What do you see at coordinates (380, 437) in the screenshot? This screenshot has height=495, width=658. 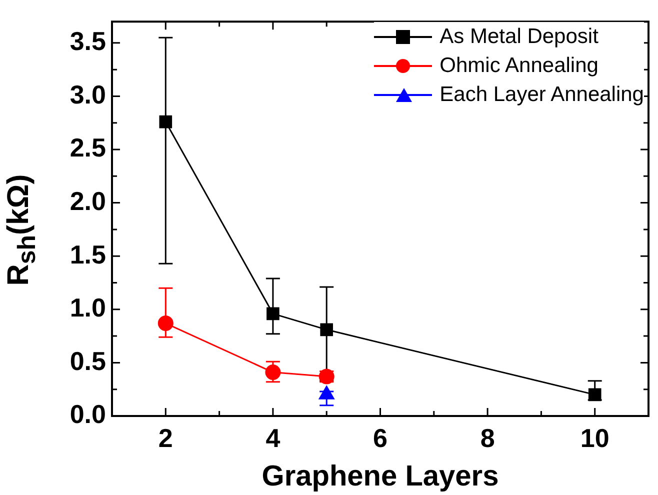 I see `x-tick-label: 6` at bounding box center [380, 437].